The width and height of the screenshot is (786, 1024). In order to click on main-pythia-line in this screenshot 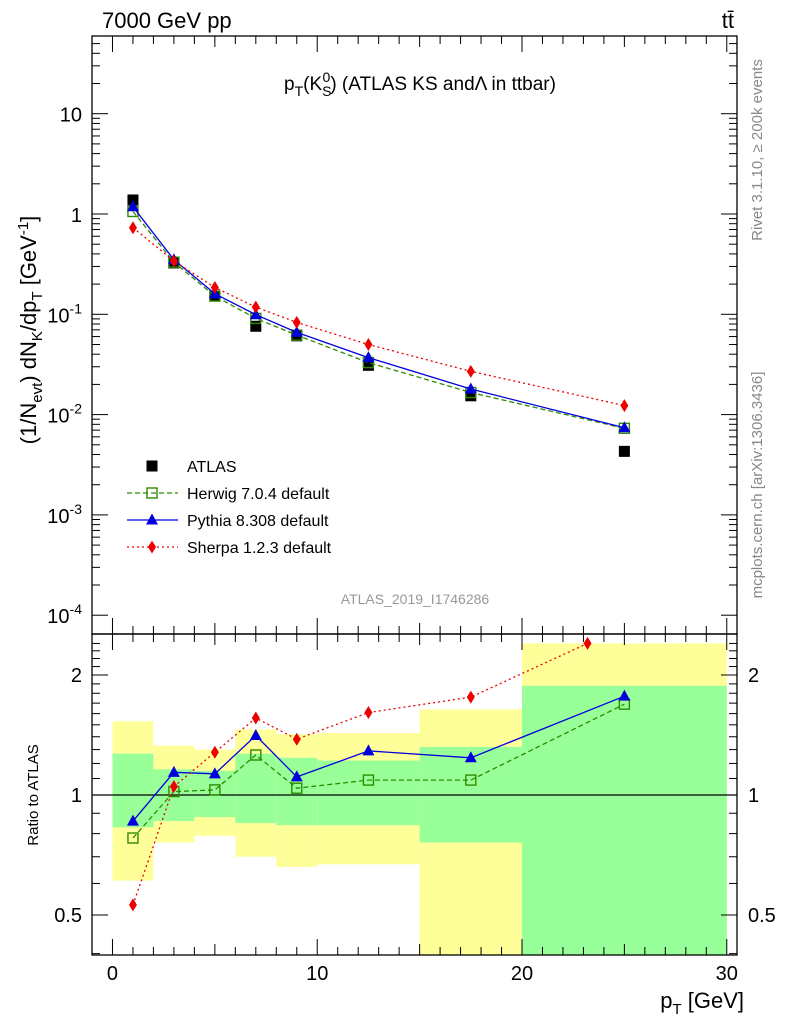, I will do `click(378, 317)`.